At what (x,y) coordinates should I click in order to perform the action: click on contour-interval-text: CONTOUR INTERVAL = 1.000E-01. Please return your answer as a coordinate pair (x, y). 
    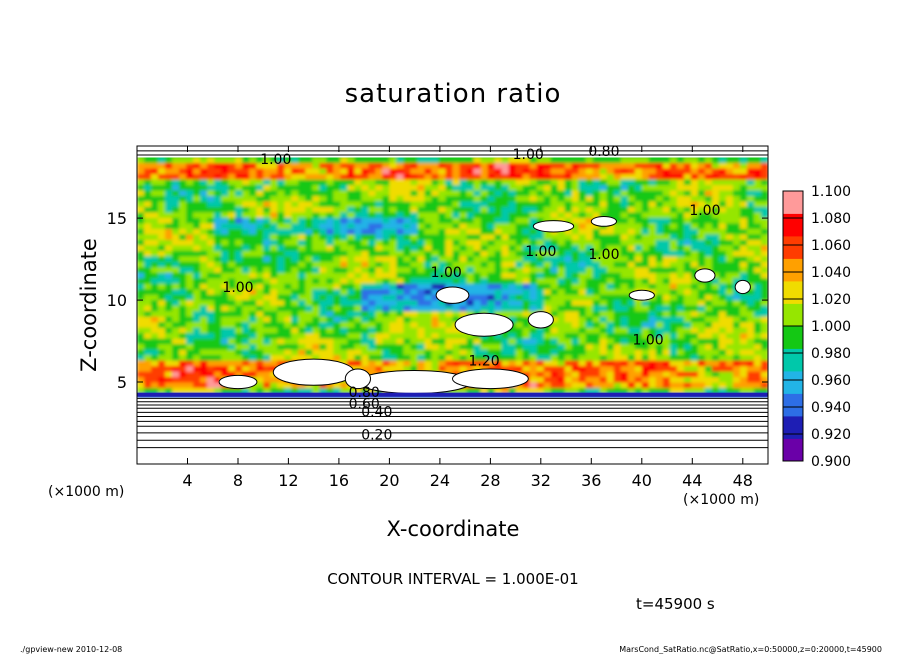
    Looking at the image, I should click on (452, 579).